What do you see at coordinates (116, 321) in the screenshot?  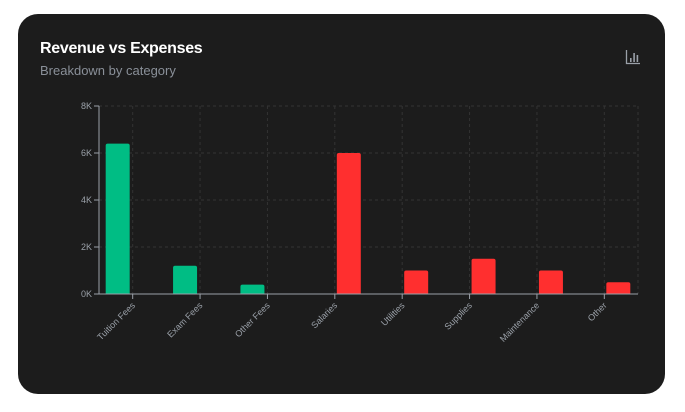 I see `x-tick-label: Tuition Fees` at bounding box center [116, 321].